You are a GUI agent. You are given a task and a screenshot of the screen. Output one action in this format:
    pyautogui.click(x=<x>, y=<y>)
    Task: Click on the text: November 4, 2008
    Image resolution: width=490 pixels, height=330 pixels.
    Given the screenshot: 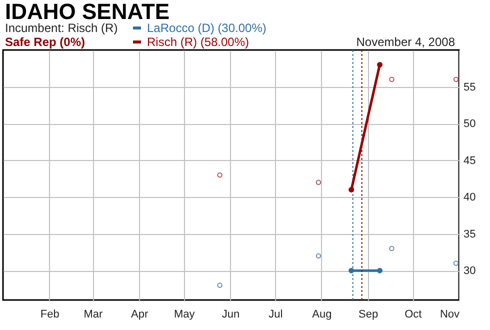 What is the action you would take?
    pyautogui.click(x=406, y=42)
    